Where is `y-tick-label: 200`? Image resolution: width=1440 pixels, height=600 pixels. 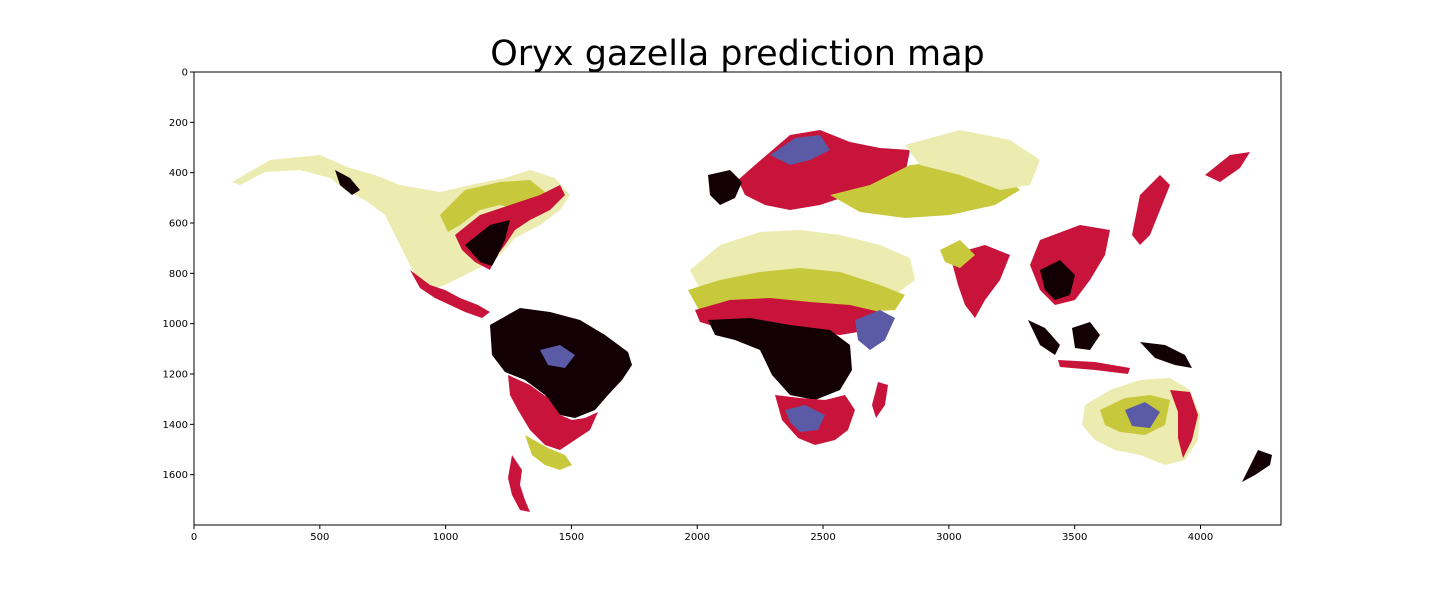
y-tick-label: 200 is located at coordinates (178, 123).